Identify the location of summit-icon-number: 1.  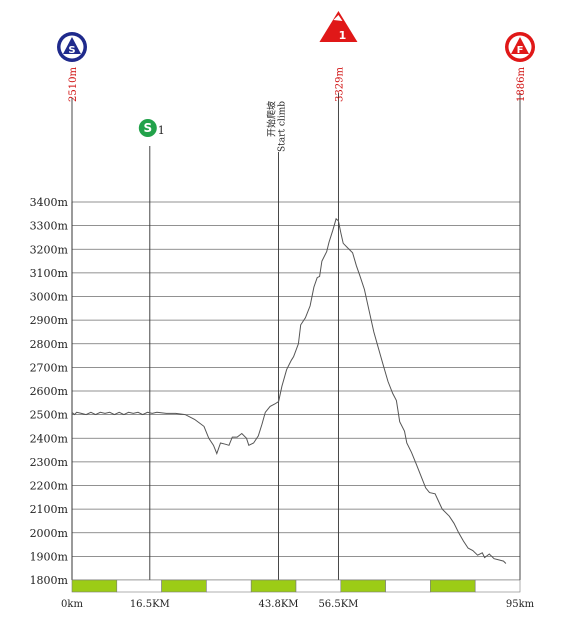
(343, 35).